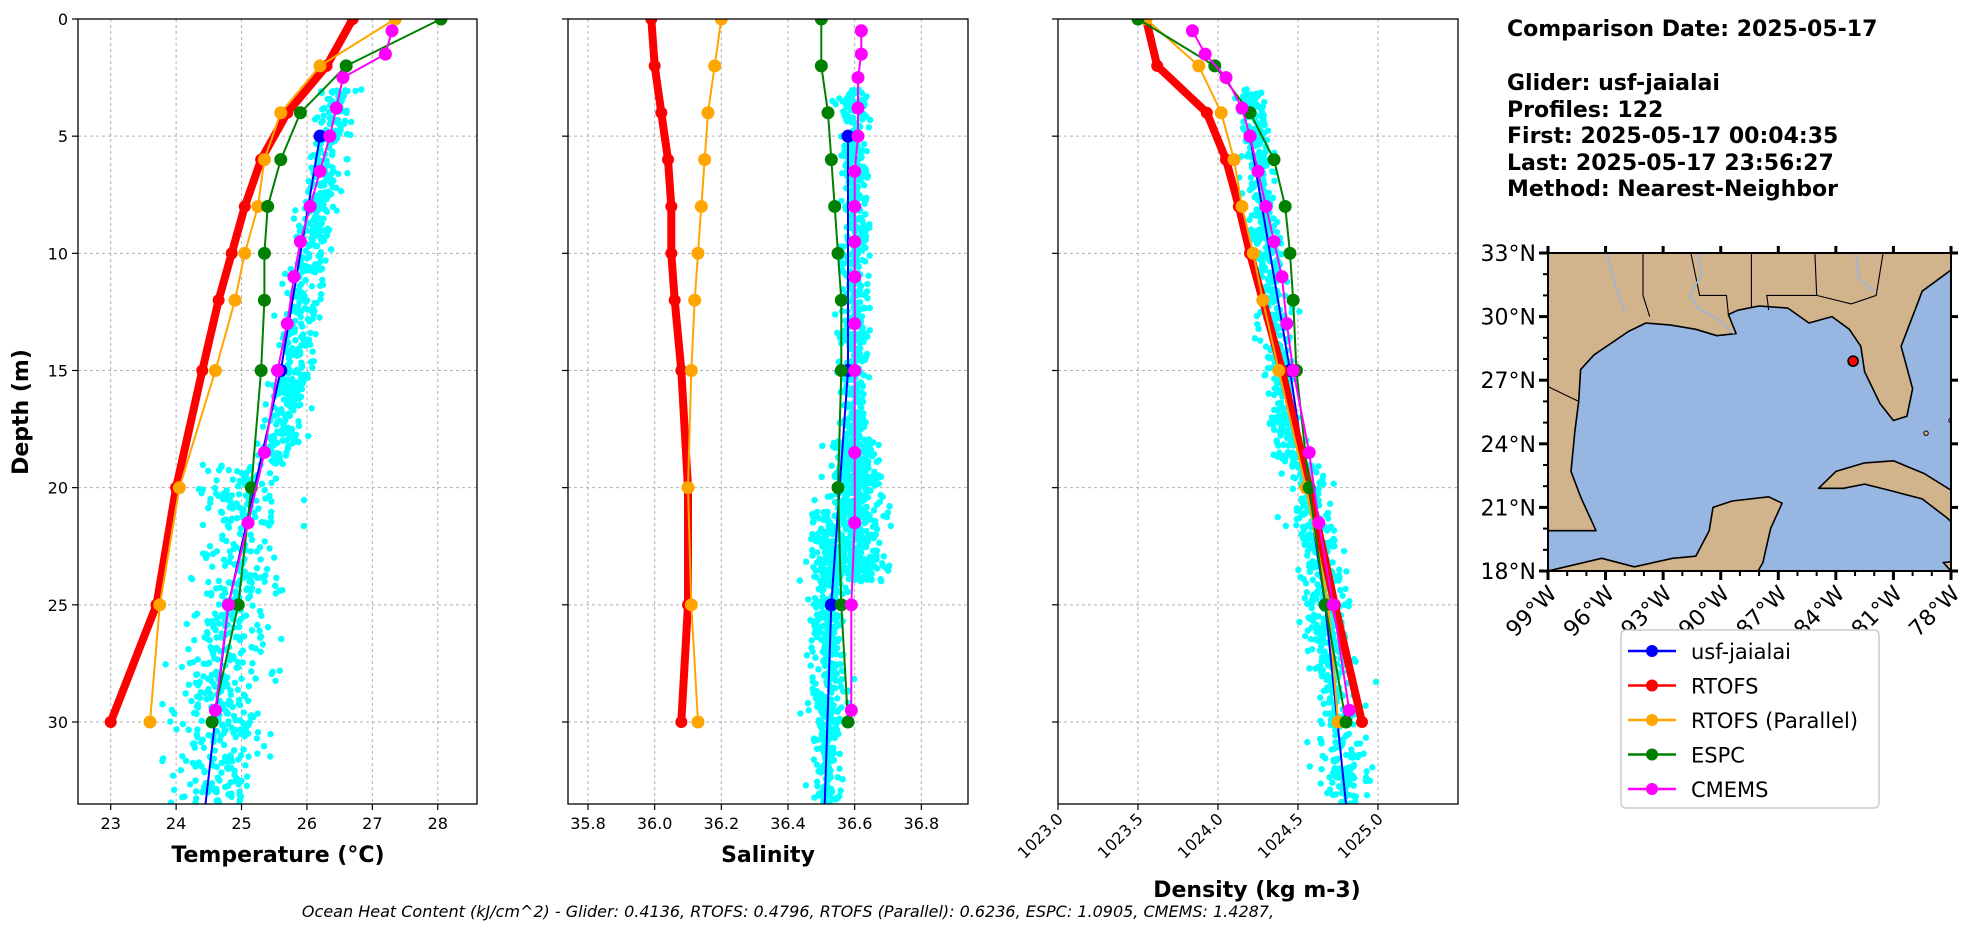 Image resolution: width=1987 pixels, height=934 pixels. Describe the element at coordinates (21, 412) in the screenshot. I see `depth-axis-label: Depth (m)` at that location.